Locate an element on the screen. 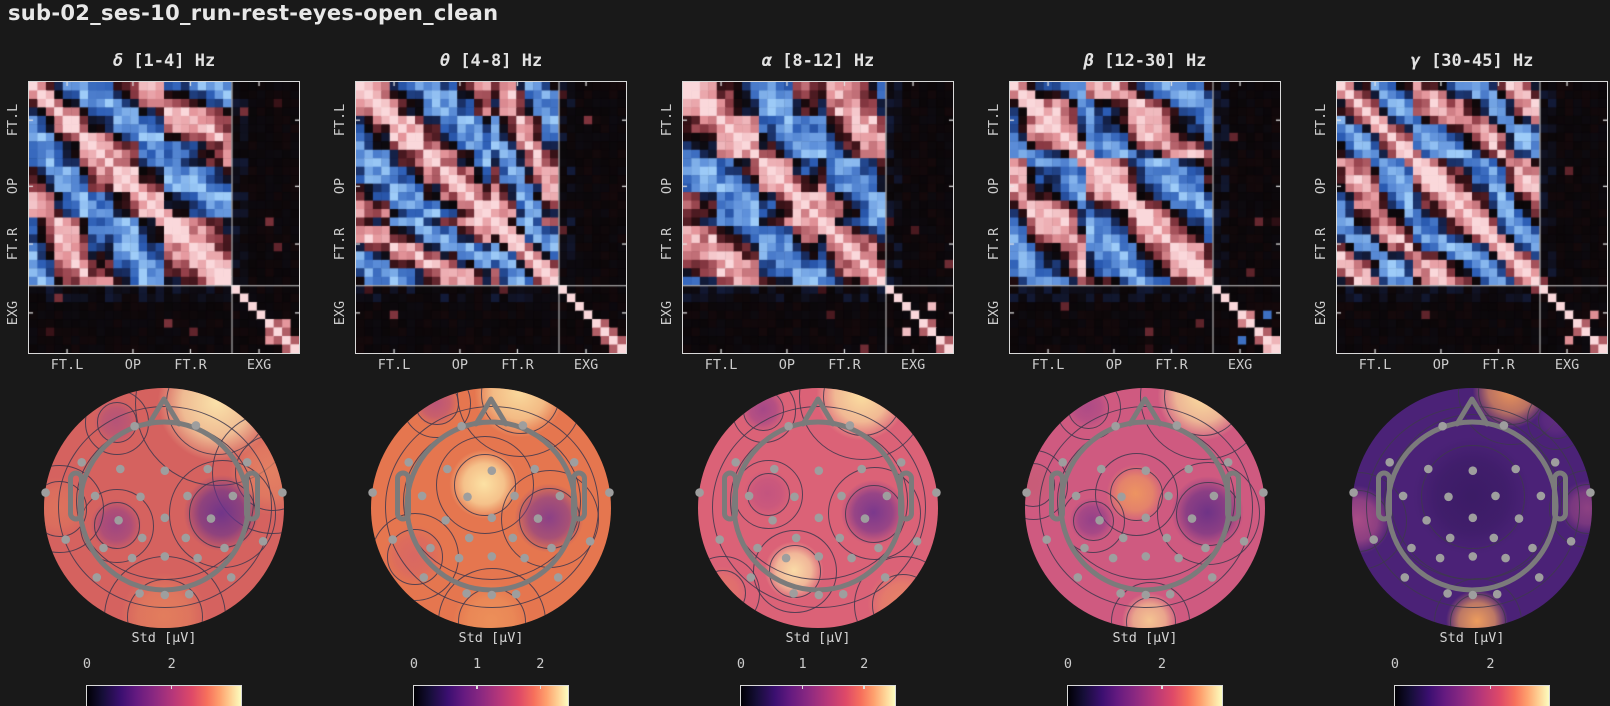  head-circle is located at coordinates (1145, 506).